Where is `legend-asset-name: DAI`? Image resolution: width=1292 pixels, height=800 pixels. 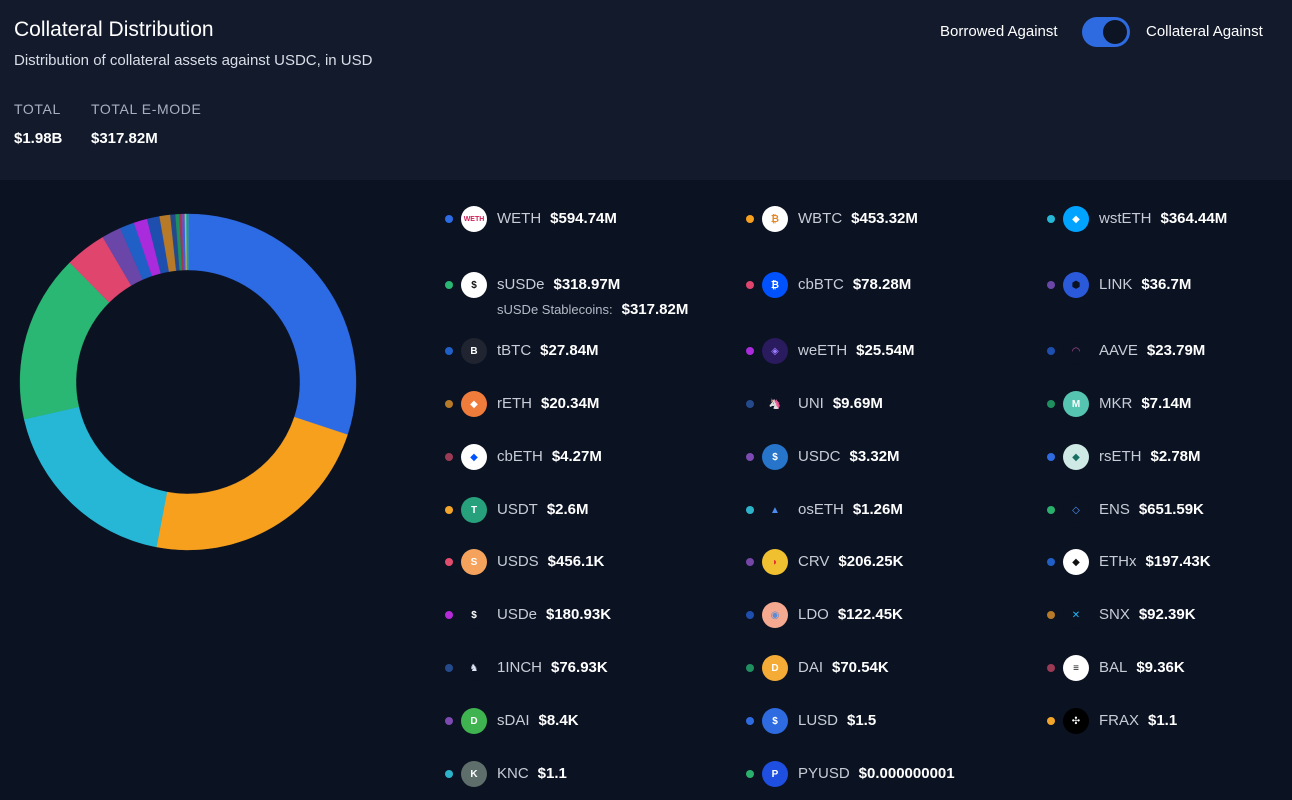
legend-asset-name: DAI is located at coordinates (811, 667).